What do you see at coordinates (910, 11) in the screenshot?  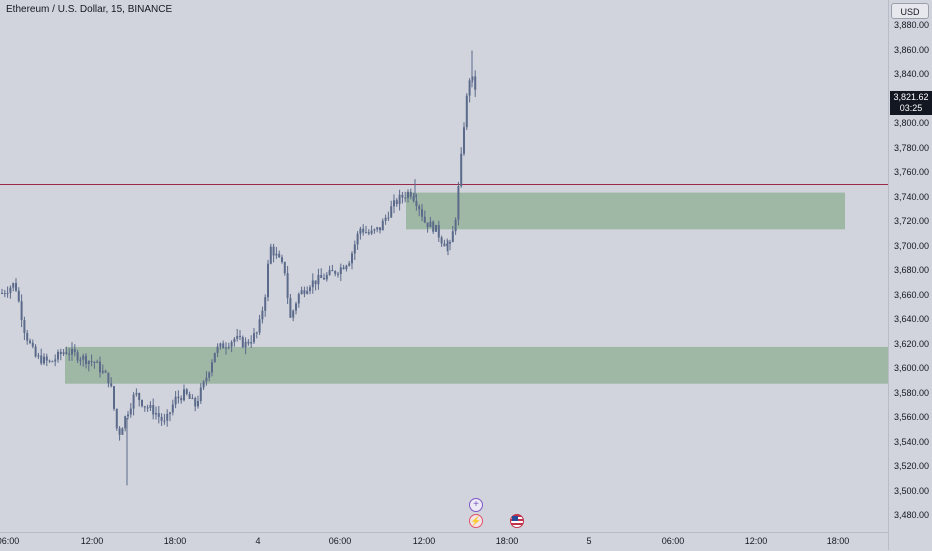 I see `currency-button: USD` at bounding box center [910, 11].